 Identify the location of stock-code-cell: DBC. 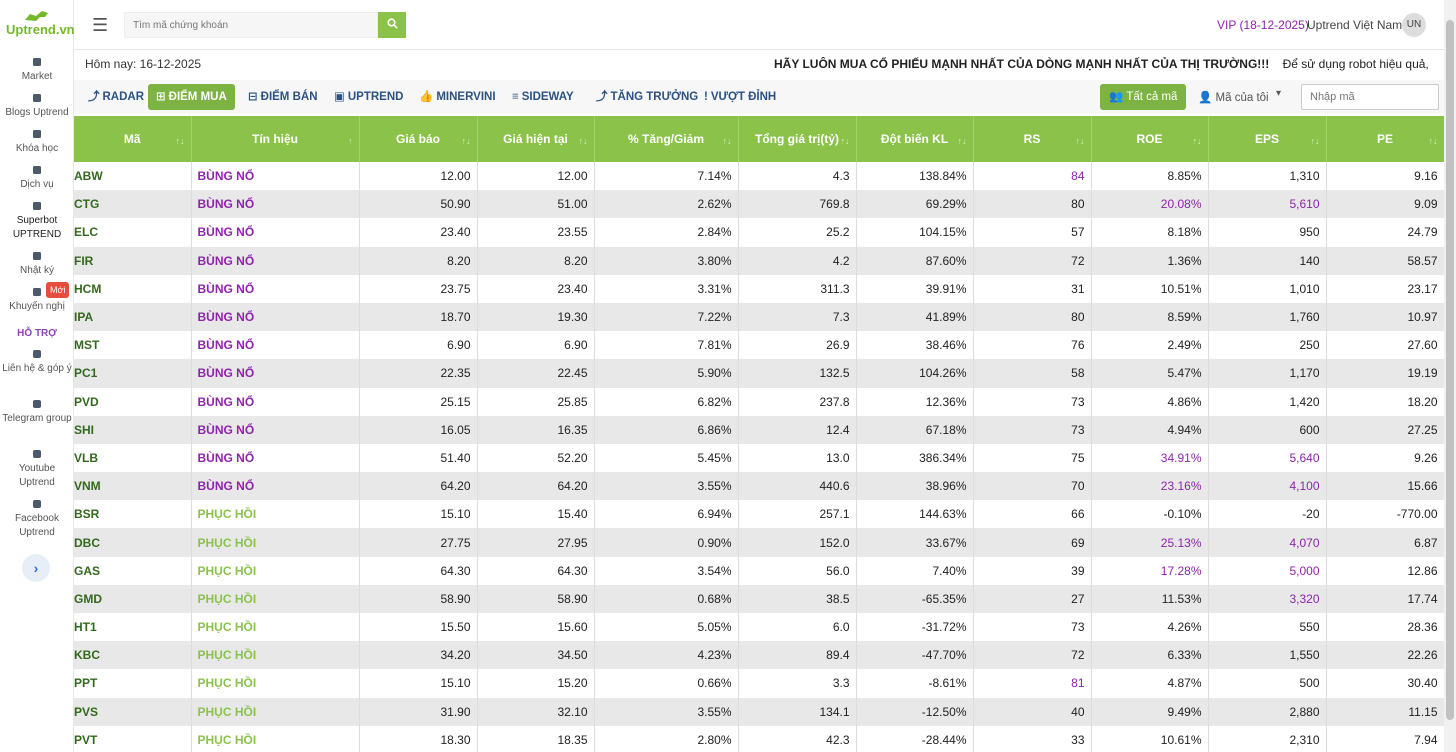
(133, 542).